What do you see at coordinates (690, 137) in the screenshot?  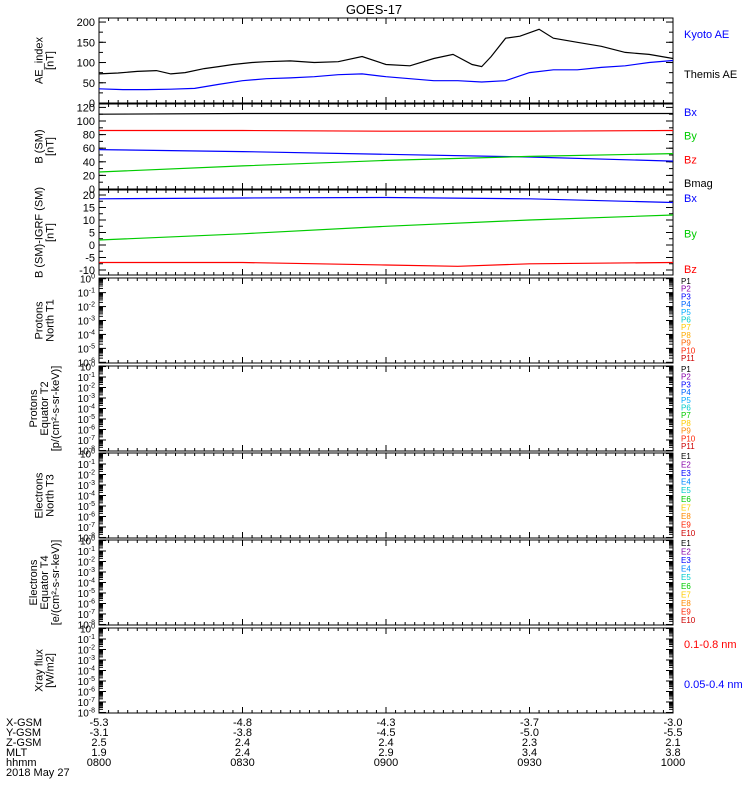 I see `legend-entry: By` at bounding box center [690, 137].